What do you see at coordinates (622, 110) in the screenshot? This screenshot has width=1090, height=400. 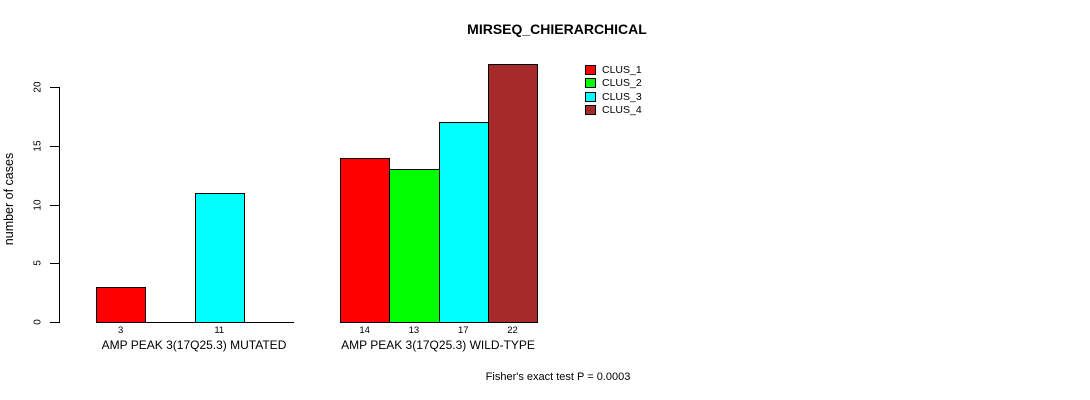 I see `legend-label: CLUS_4` at bounding box center [622, 110].